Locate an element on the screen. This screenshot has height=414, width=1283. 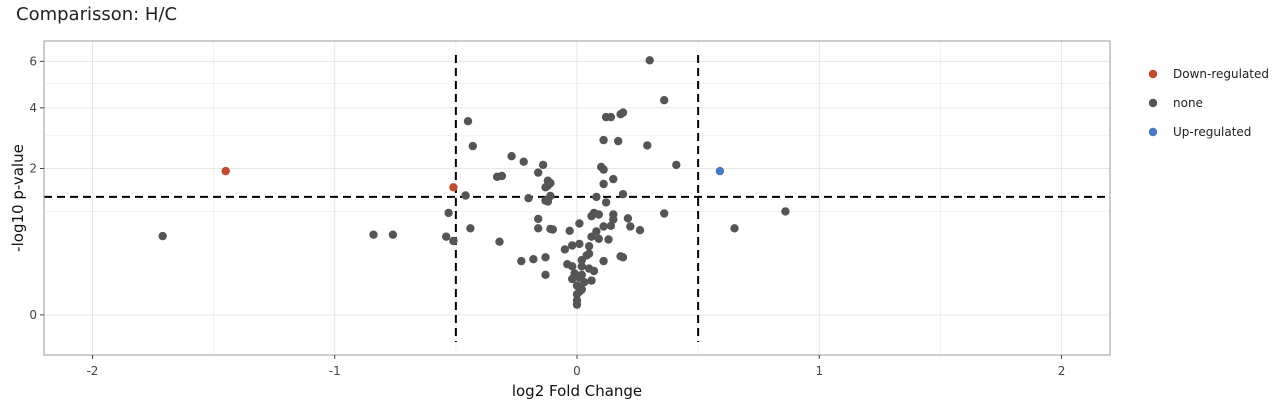
y-tick-label: 2 is located at coordinates (33, 168).